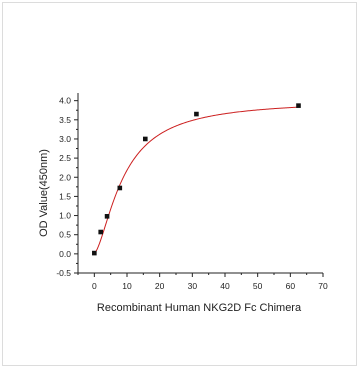 The width and height of the screenshot is (361, 373). Describe the element at coordinates (291, 286) in the screenshot. I see `x-tick-label: 60` at that location.